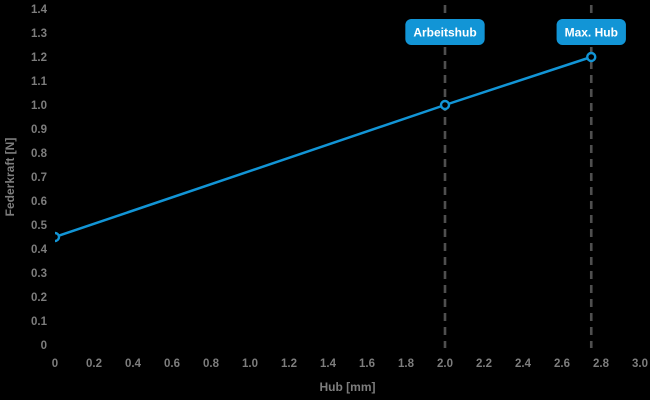  I want to click on y-tick-label: 1.0, so click(39, 106).